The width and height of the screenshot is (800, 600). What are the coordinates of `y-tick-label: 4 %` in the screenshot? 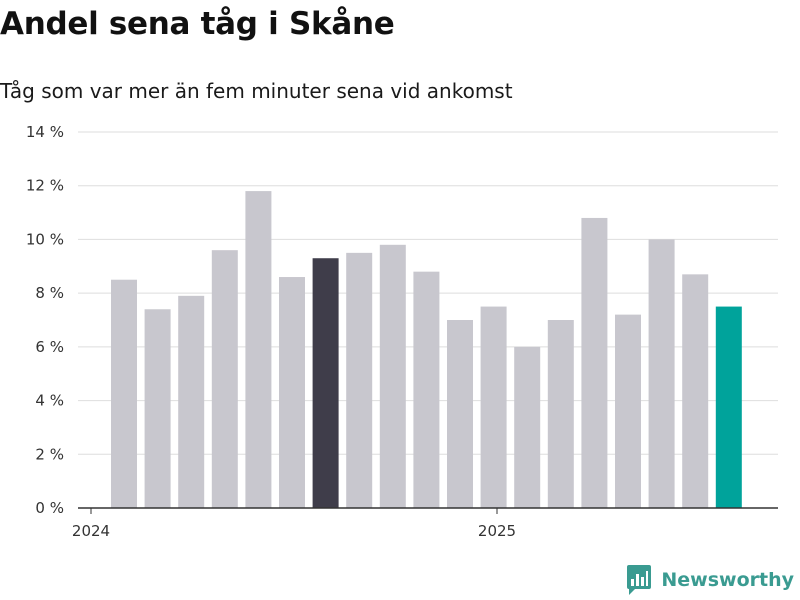 It's located at (49, 401).